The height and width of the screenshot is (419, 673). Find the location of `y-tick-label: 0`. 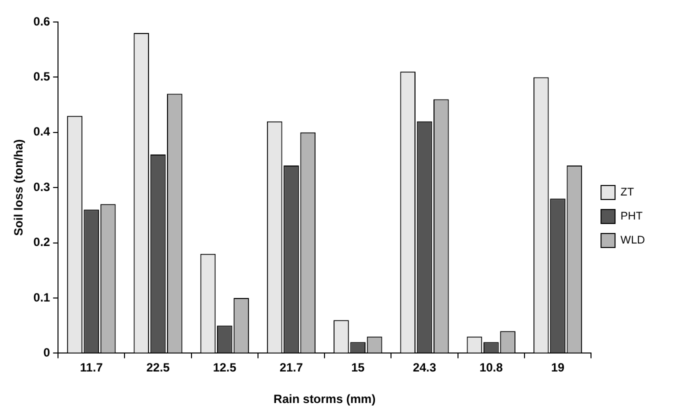

y-tick-label: 0 is located at coordinates (46, 353).